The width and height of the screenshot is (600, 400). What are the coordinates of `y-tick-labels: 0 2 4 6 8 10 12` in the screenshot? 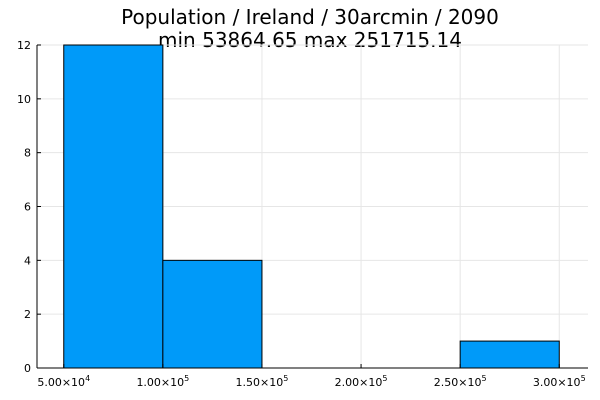 It's located at (24, 207).